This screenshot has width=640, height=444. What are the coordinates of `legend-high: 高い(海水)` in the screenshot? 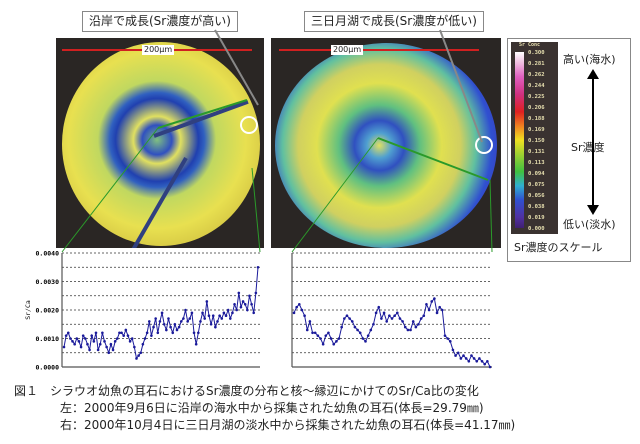 It's located at (589, 59).